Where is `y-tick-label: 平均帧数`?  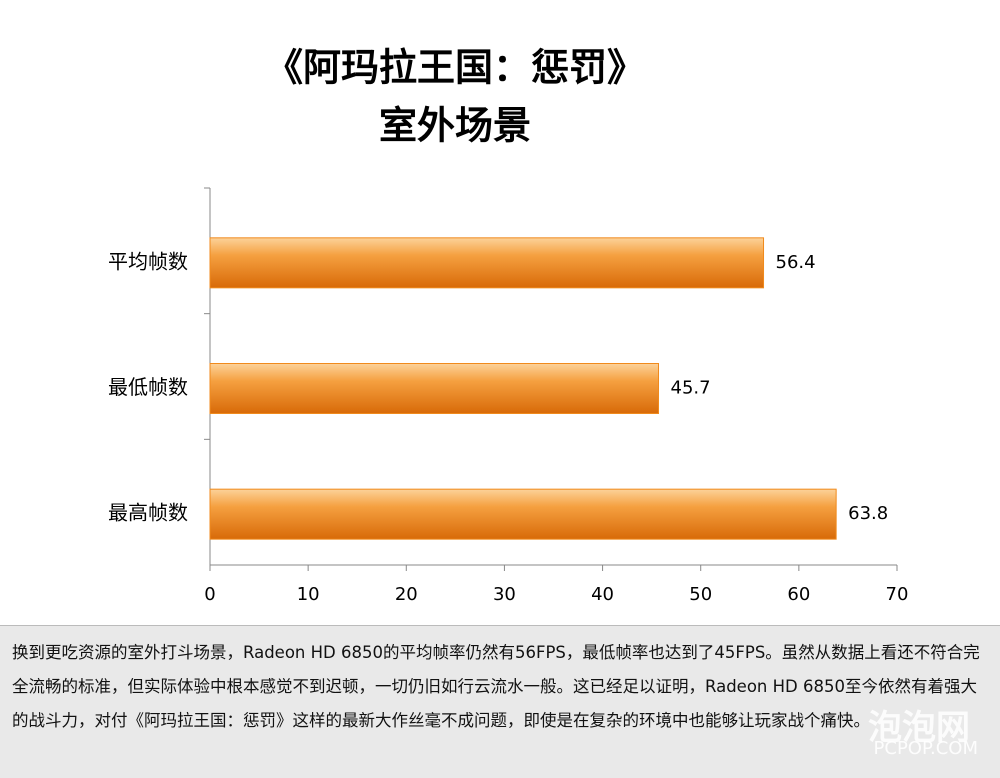 y-tick-label: 平均帧数 is located at coordinates (148, 261).